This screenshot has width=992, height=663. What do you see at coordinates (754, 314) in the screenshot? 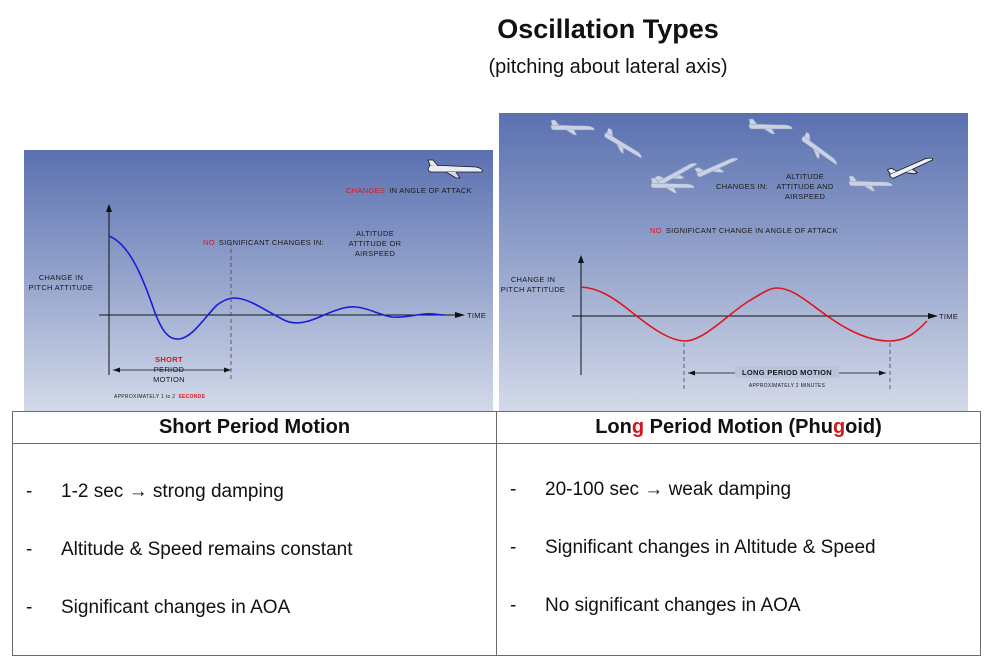
I see `long-period-curve` at bounding box center [754, 314].